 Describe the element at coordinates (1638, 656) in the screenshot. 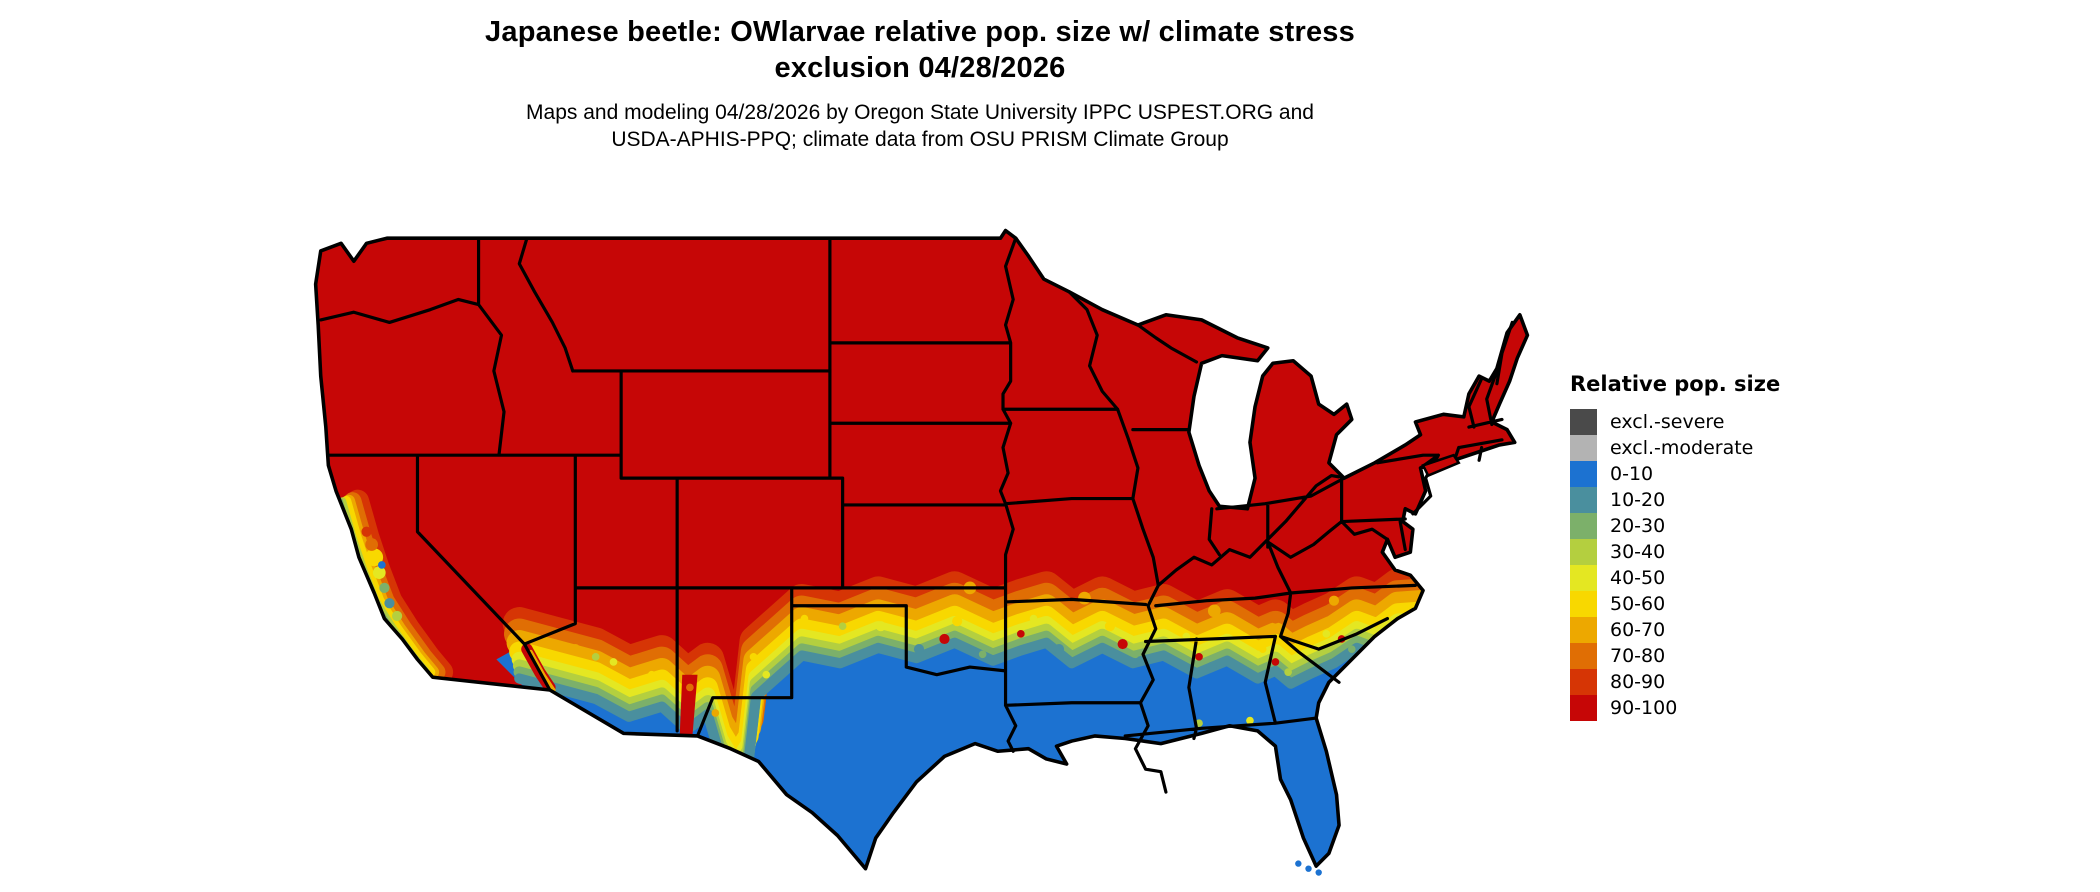

I see `legend-label: 70-80` at that location.